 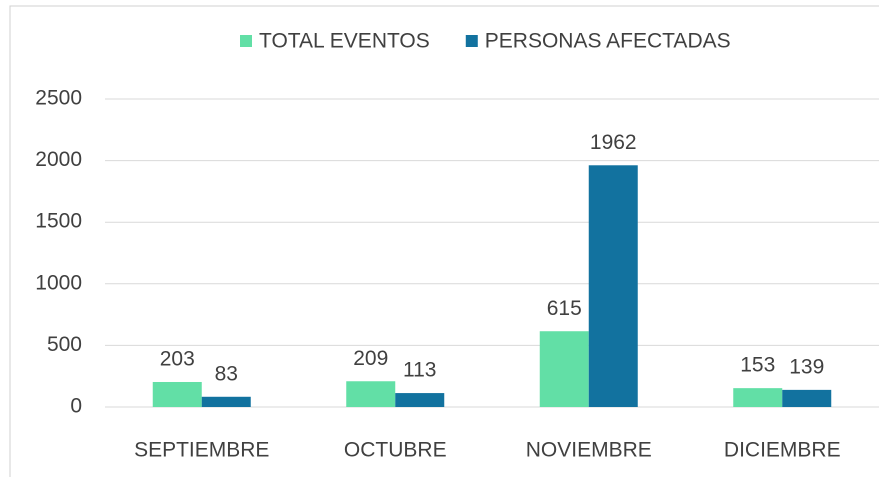 I want to click on x-tick-label: SEPTIEMBRE, so click(x=201, y=450).